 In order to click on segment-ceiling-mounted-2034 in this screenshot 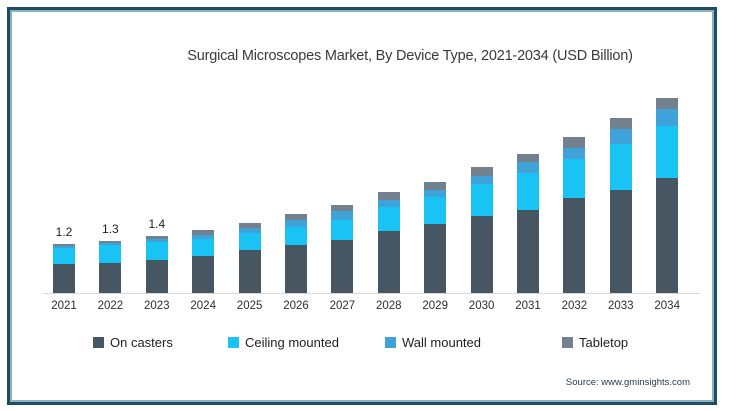, I will do `click(667, 152)`.